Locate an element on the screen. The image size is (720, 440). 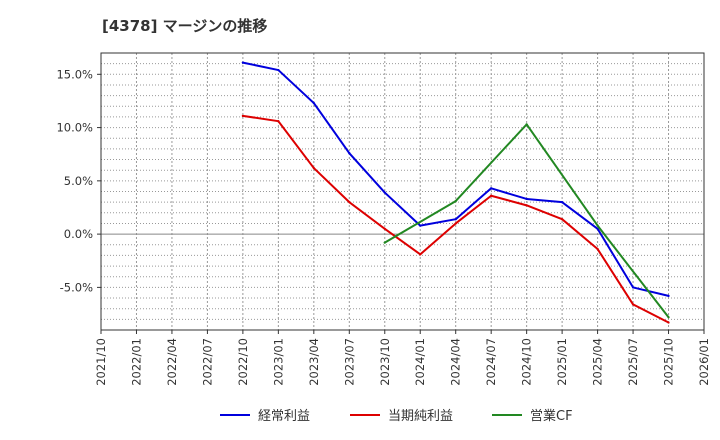
x-tick-label: 2024/01 is located at coordinates (420, 362).